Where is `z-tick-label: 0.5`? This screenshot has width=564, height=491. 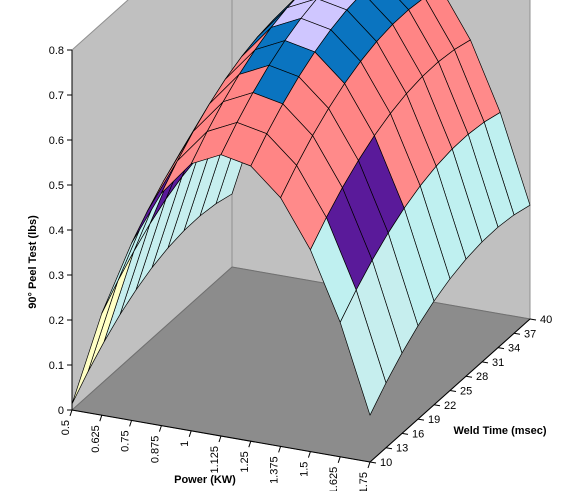 z-tick-label: 0.5 is located at coordinates (56, 186).